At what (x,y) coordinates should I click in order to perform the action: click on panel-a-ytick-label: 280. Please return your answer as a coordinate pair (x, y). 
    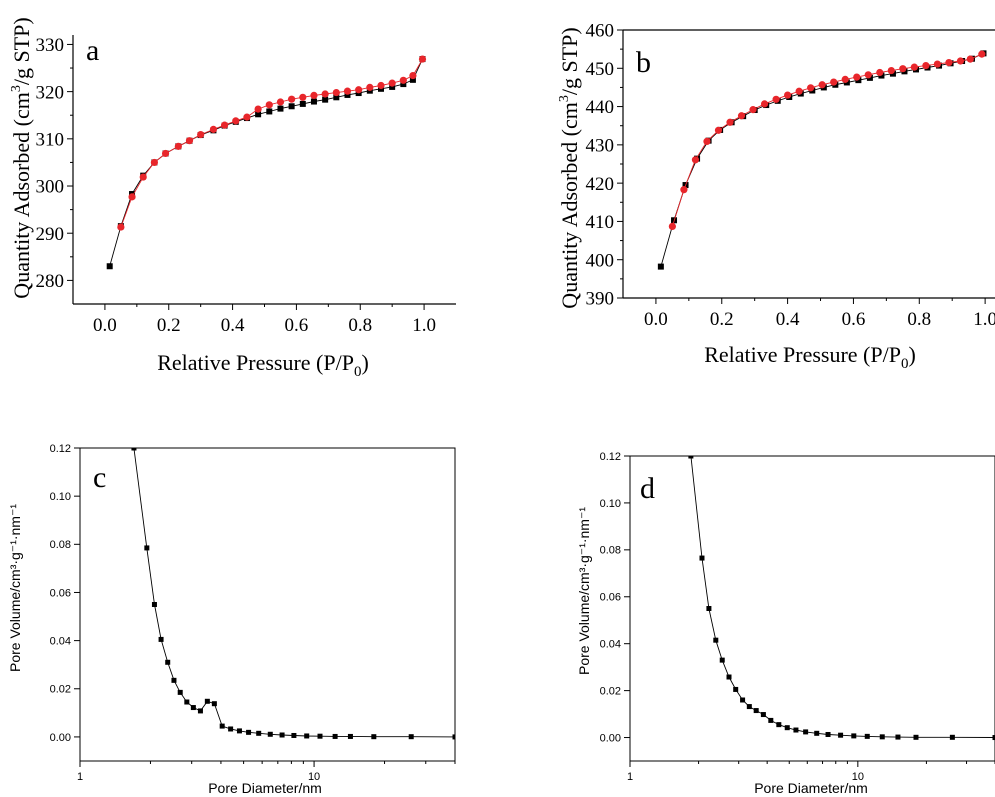
    Looking at the image, I should click on (50, 281).